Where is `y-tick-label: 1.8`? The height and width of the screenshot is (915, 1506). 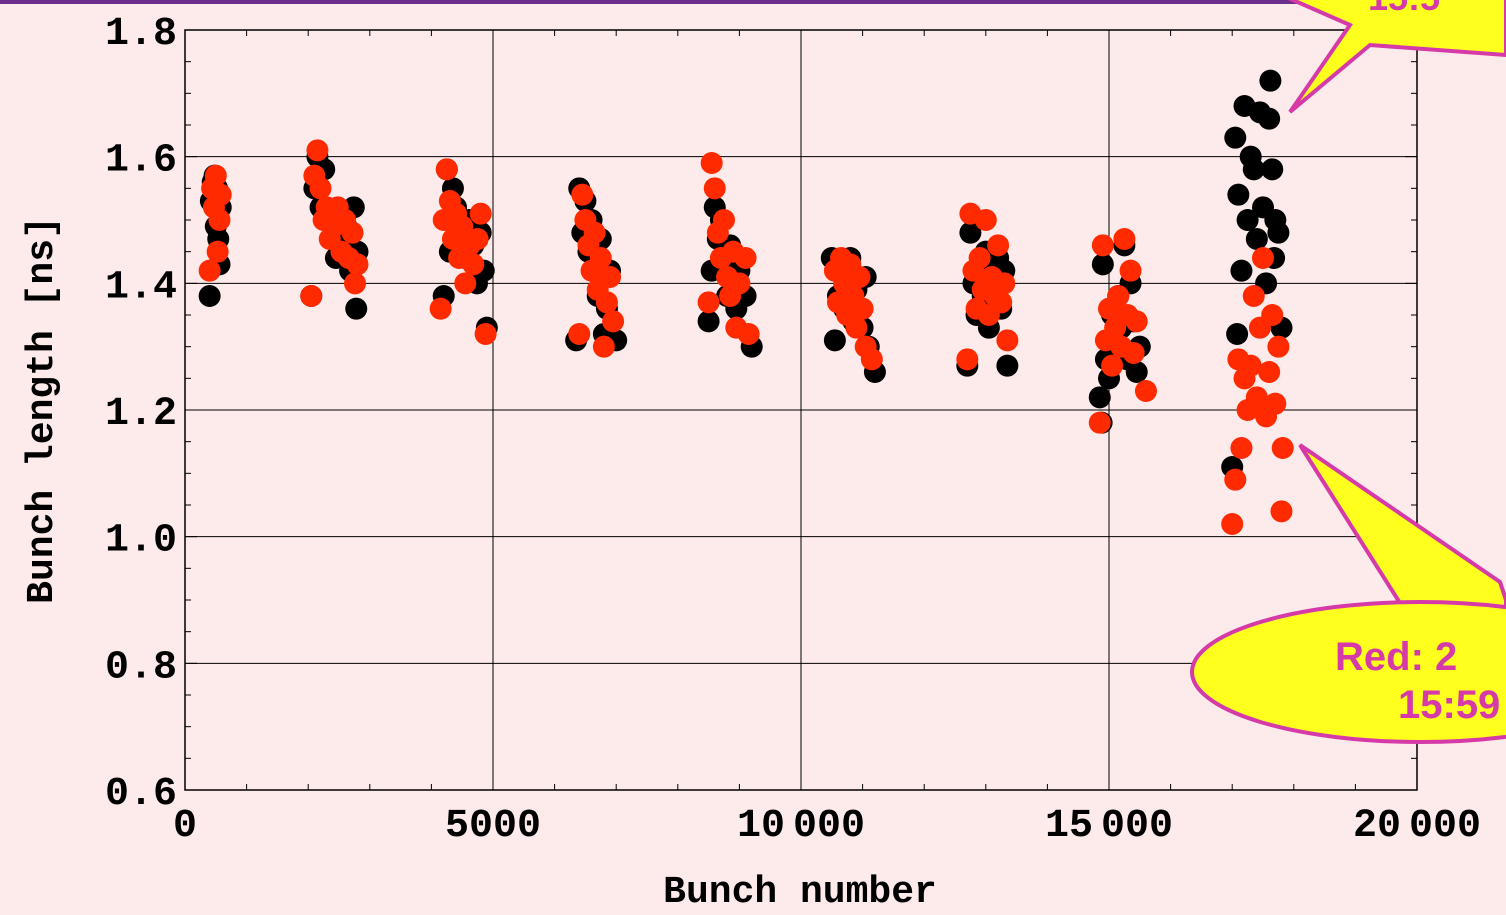 y-tick-label: 1.8 is located at coordinates (141, 34).